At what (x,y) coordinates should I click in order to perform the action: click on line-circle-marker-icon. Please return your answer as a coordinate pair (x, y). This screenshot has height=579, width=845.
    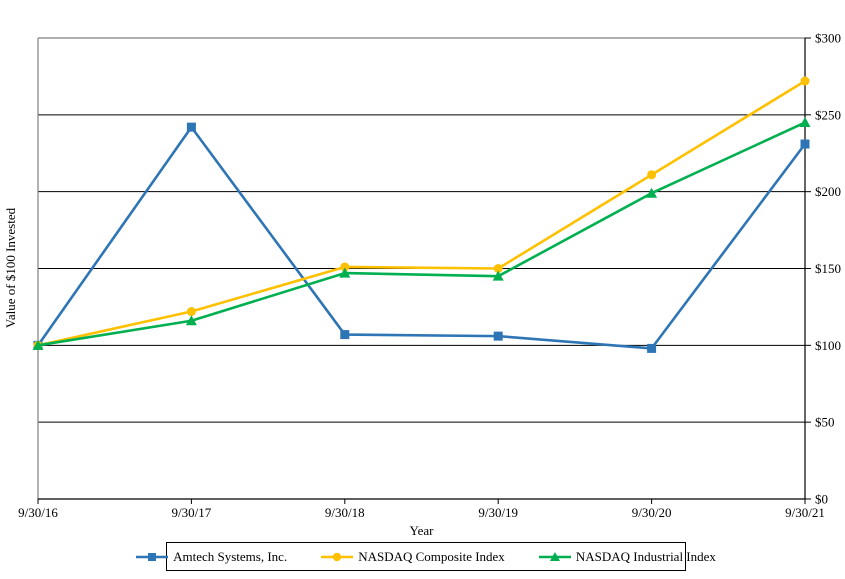
    Looking at the image, I should click on (337, 556).